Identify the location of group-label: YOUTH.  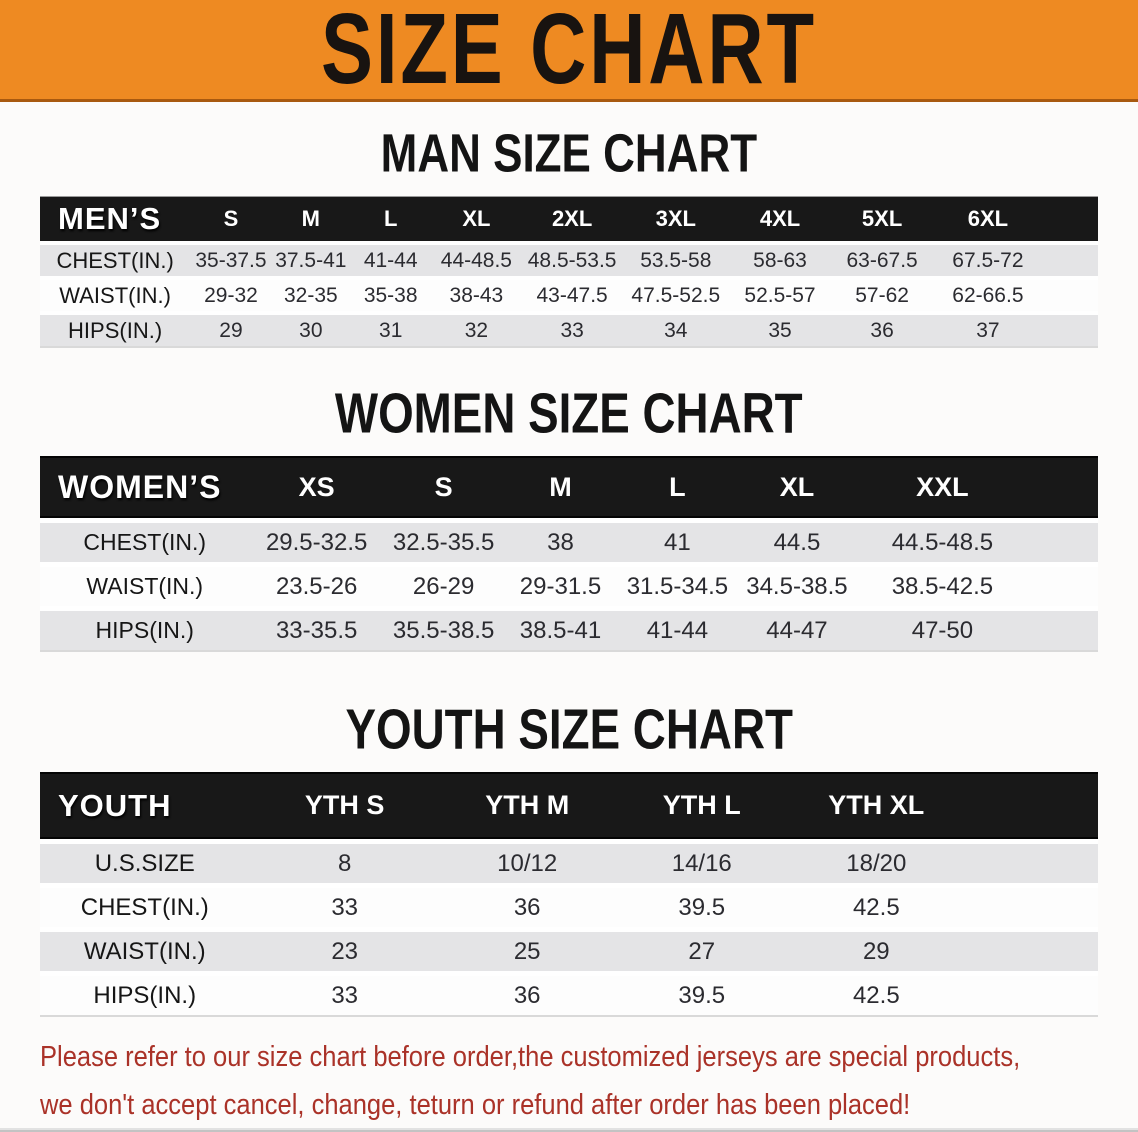
(145, 805).